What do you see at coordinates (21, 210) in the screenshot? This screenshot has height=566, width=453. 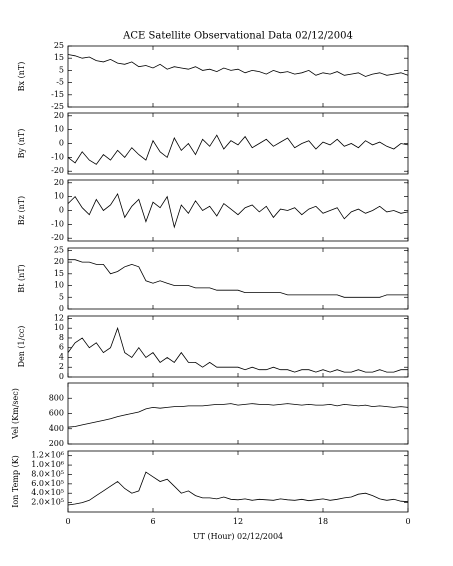 I see `y-axis-label: Bz (nT)` at bounding box center [21, 210].